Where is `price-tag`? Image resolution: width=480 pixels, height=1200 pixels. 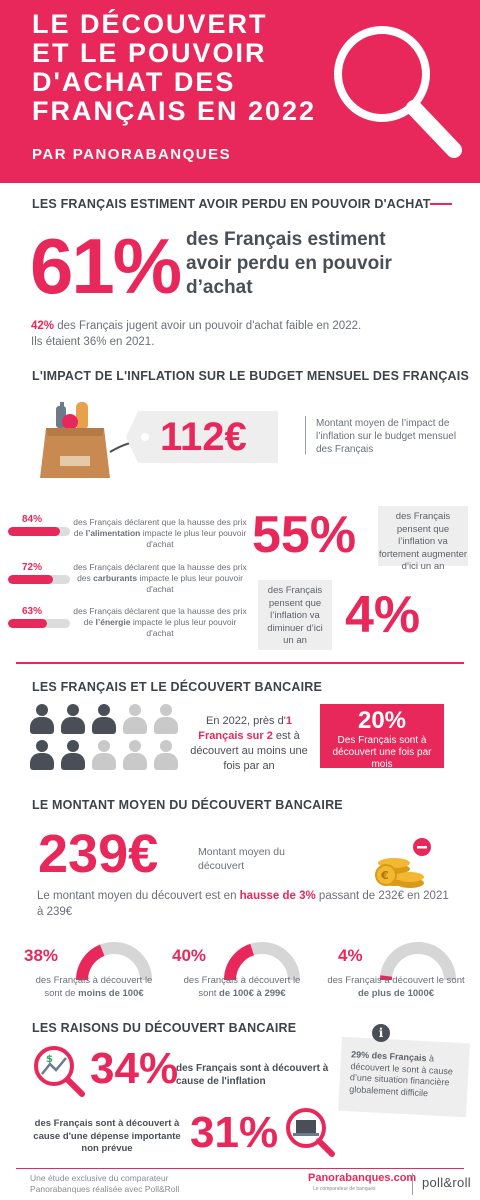 price-tag is located at coordinates (208, 437).